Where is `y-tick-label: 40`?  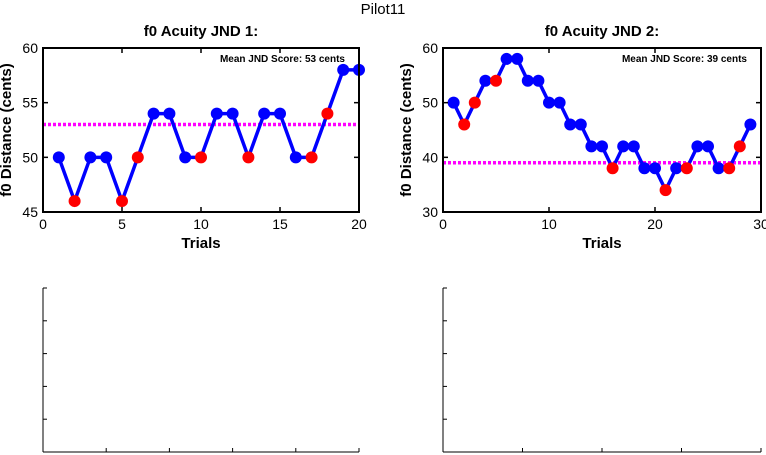 y-tick-label: 40 is located at coordinates (430, 157).